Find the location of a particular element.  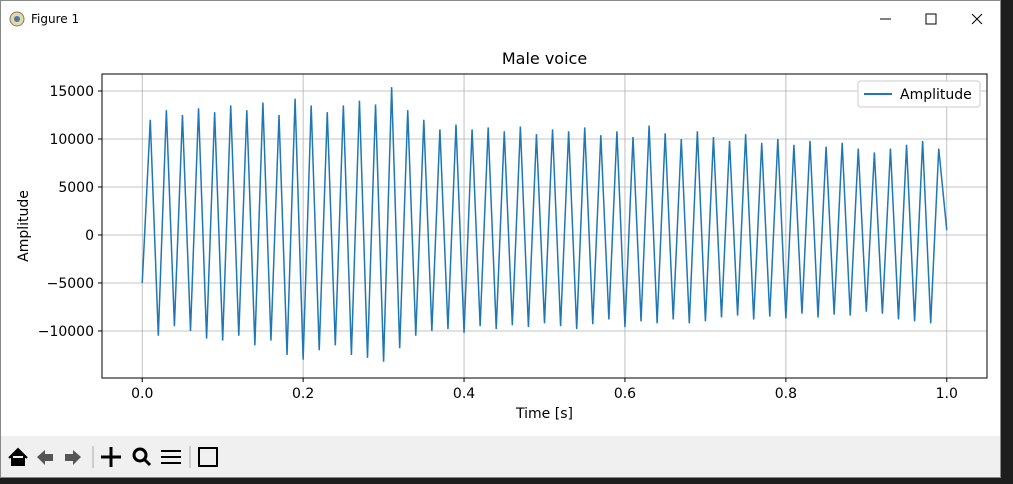

zoom-button is located at coordinates (140, 455).